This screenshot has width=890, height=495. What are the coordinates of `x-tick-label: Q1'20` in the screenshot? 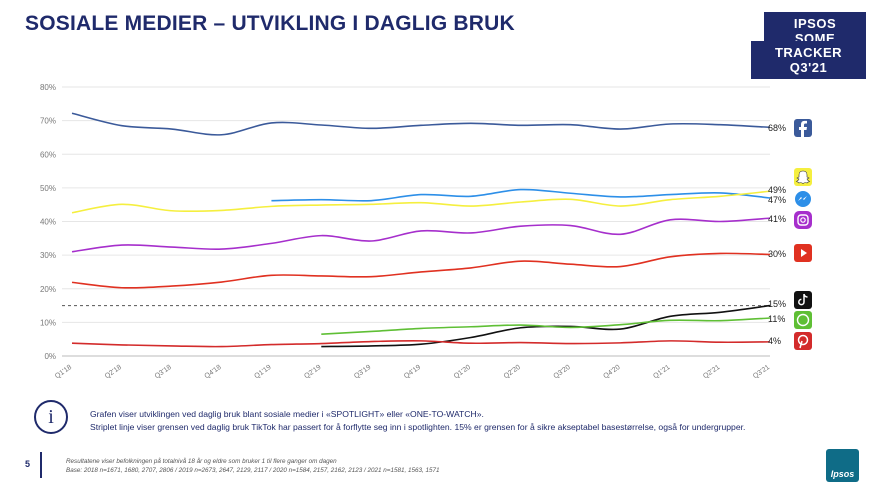 It's located at (462, 372).